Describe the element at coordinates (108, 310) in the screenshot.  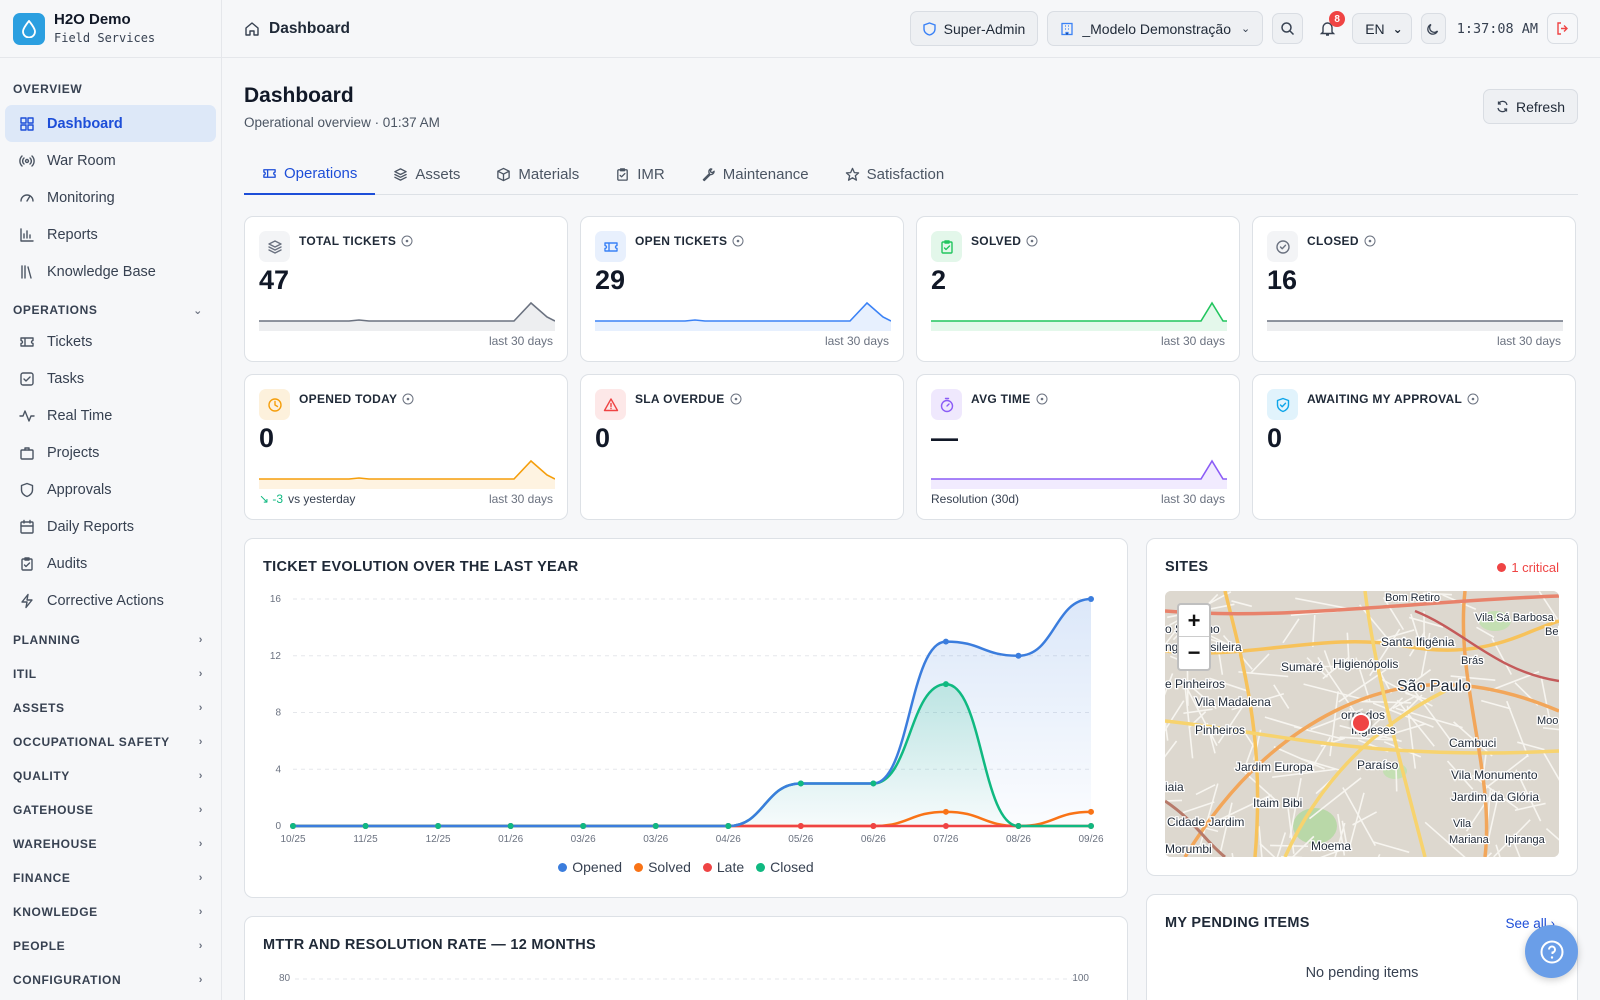
I see `section-operations: OPERATIONS ⌄` at that location.